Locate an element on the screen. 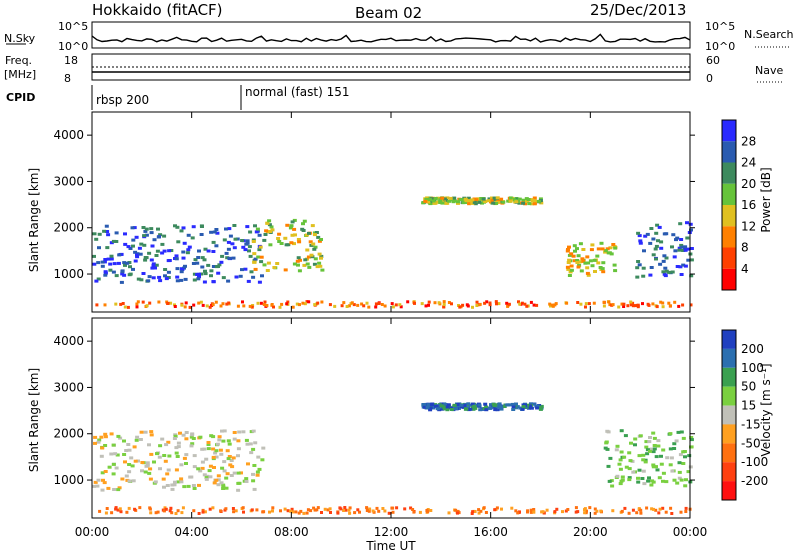 The image size is (800, 554). power-cbar-tick: 8 is located at coordinates (745, 248).